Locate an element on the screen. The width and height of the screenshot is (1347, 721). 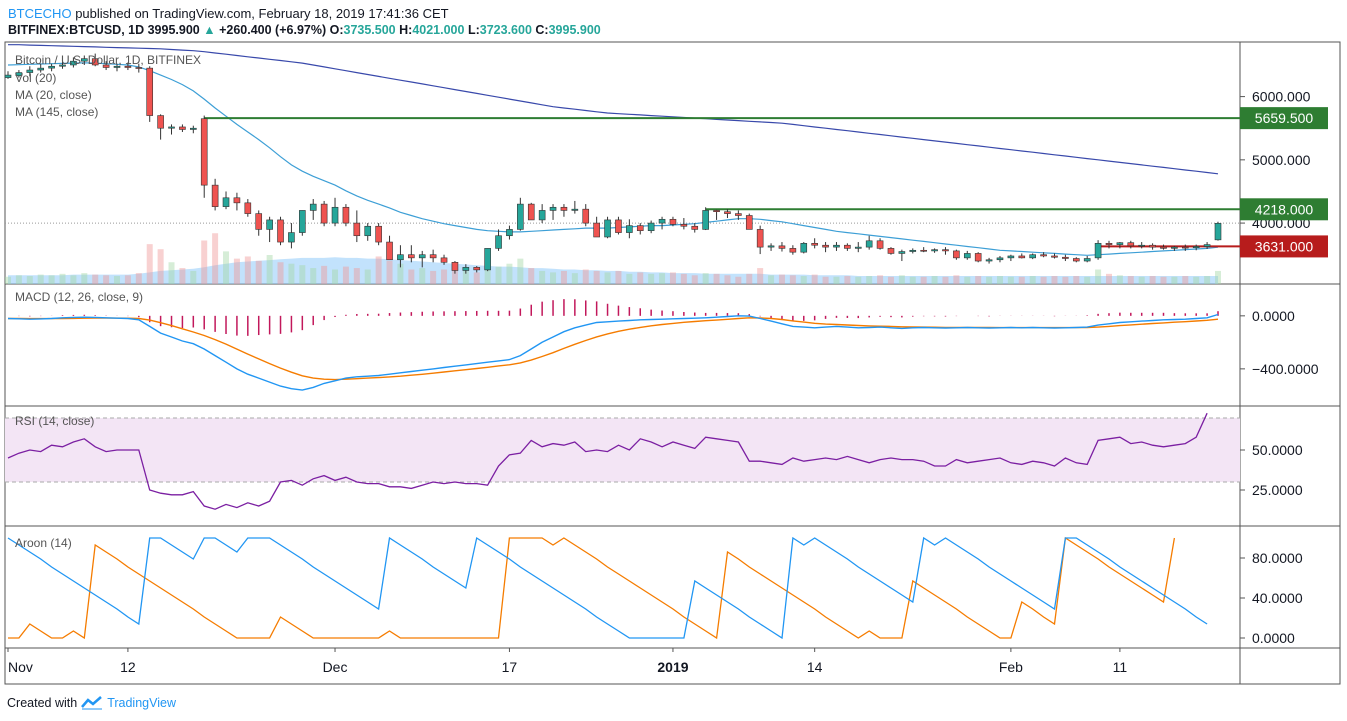
date-tick-label: Dec is located at coordinates (335, 667).